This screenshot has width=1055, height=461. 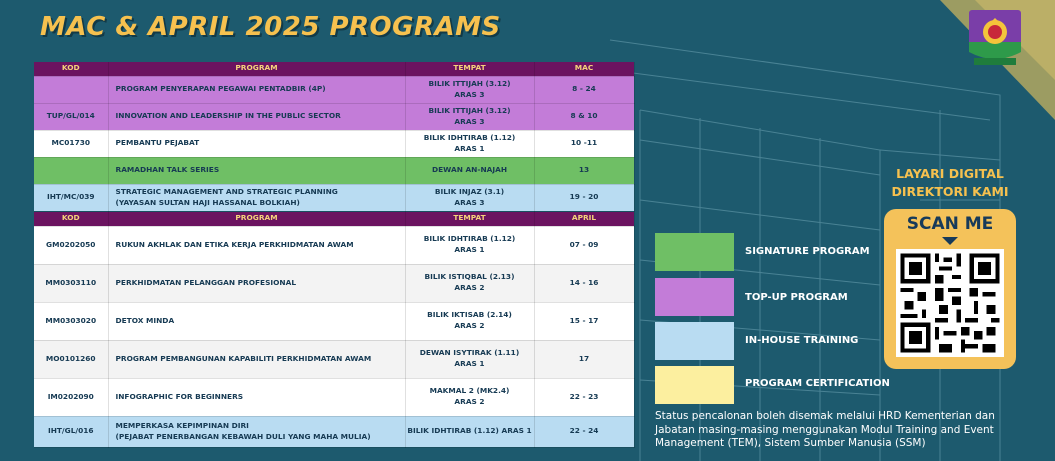 I want to click on cell-tempat: MAKMAL 2 (MK2.4) ARAS 2, so click(x=470, y=397).